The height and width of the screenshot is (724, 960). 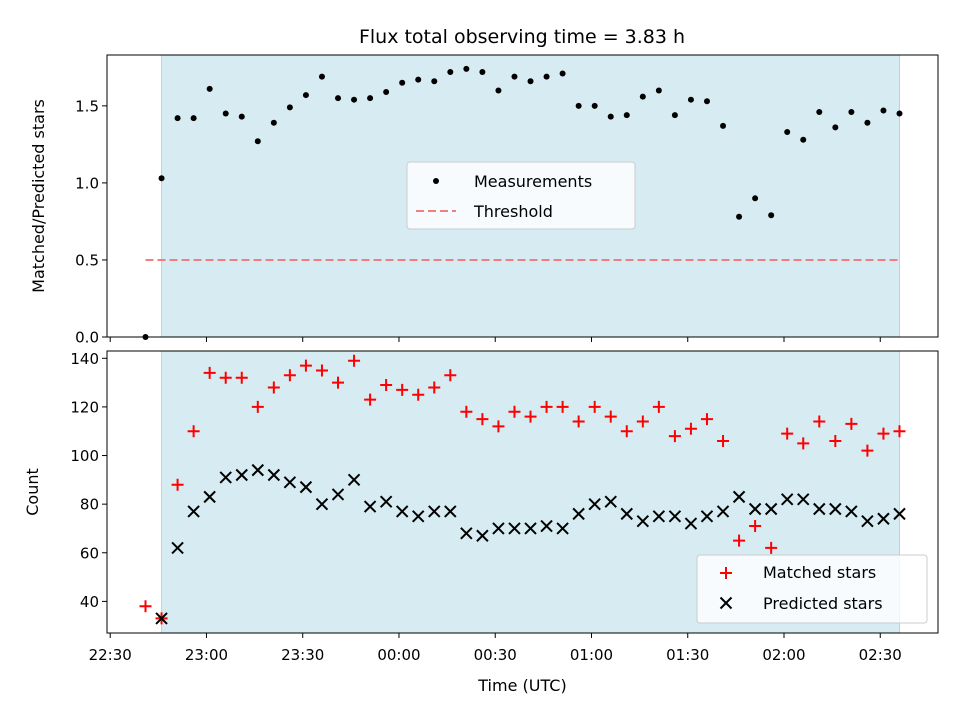 I want to click on chart-title: Flux total observing time = 3.83 h, so click(x=522, y=37).